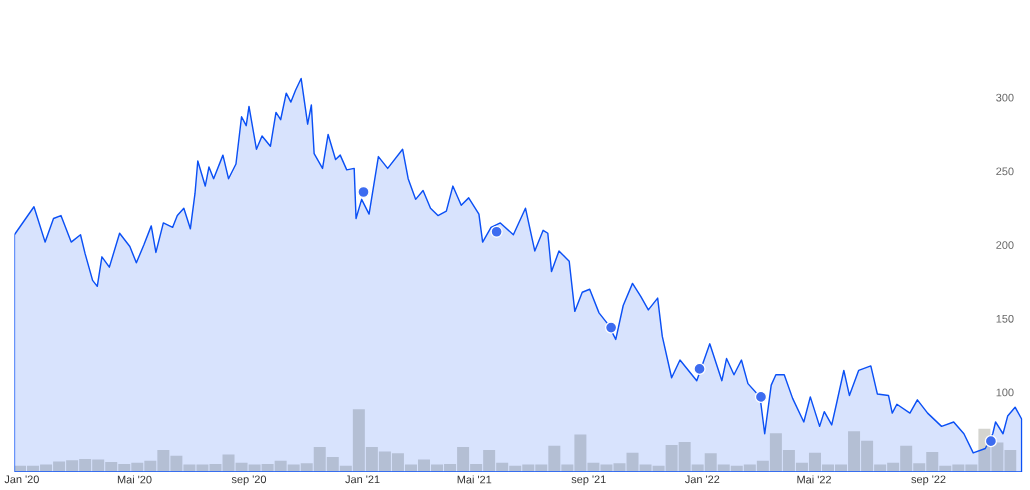  Describe the element at coordinates (1005, 319) in the screenshot. I see `y-tick-label: 150` at that location.